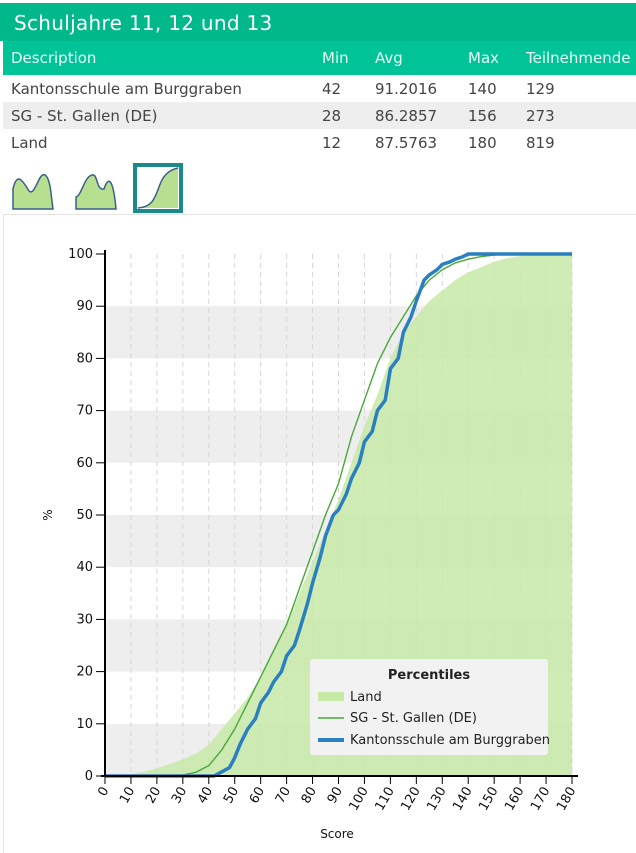  What do you see at coordinates (29, 142) in the screenshot?
I see `cell-description: Land` at bounding box center [29, 142].